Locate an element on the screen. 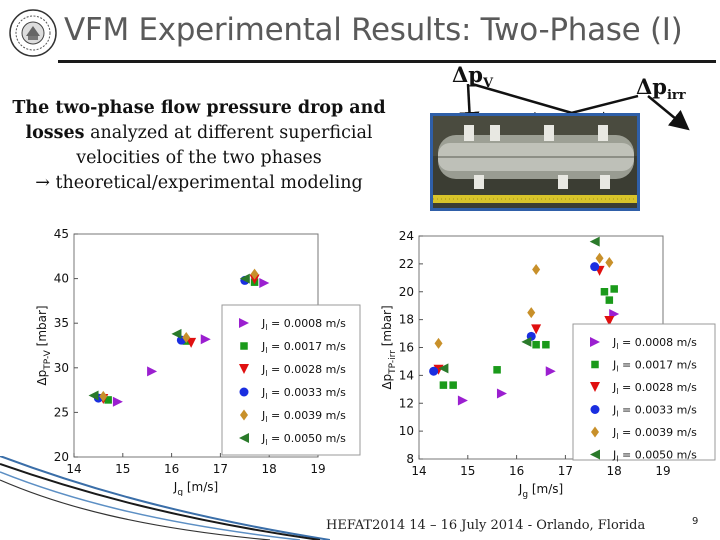 The height and width of the screenshot is (540, 720). page-number: 9 is located at coordinates (695, 521).